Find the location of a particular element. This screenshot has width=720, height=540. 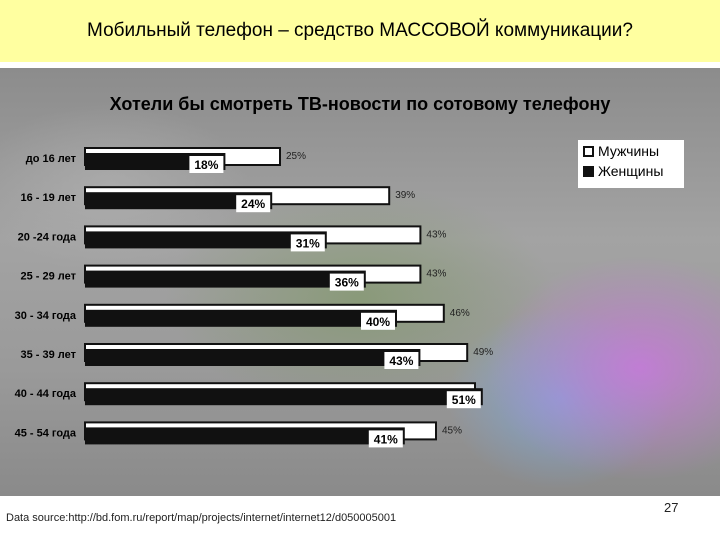

women-data-label: 36% is located at coordinates (347, 283).